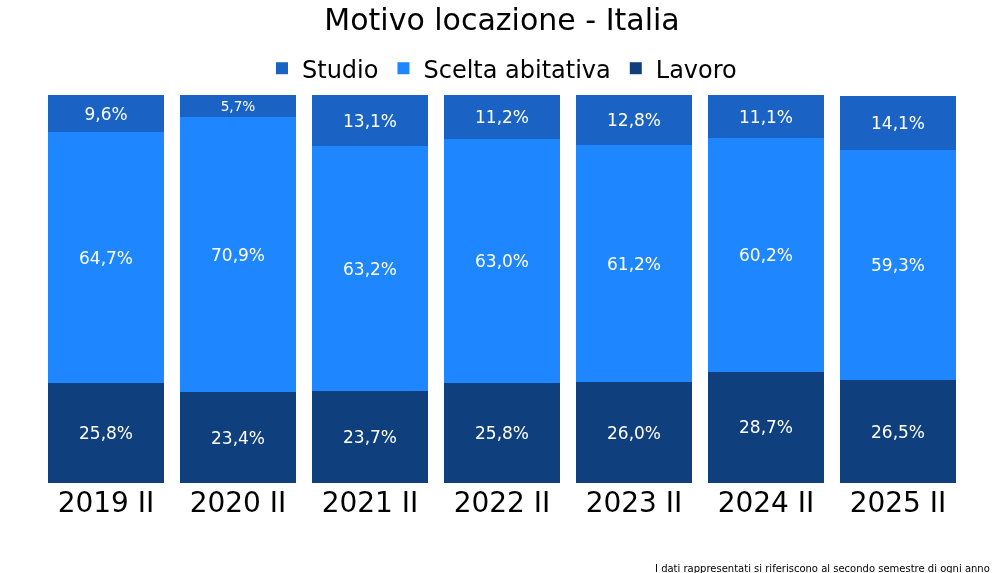  Describe the element at coordinates (696, 69) in the screenshot. I see `legend-label: Lavoro` at that location.